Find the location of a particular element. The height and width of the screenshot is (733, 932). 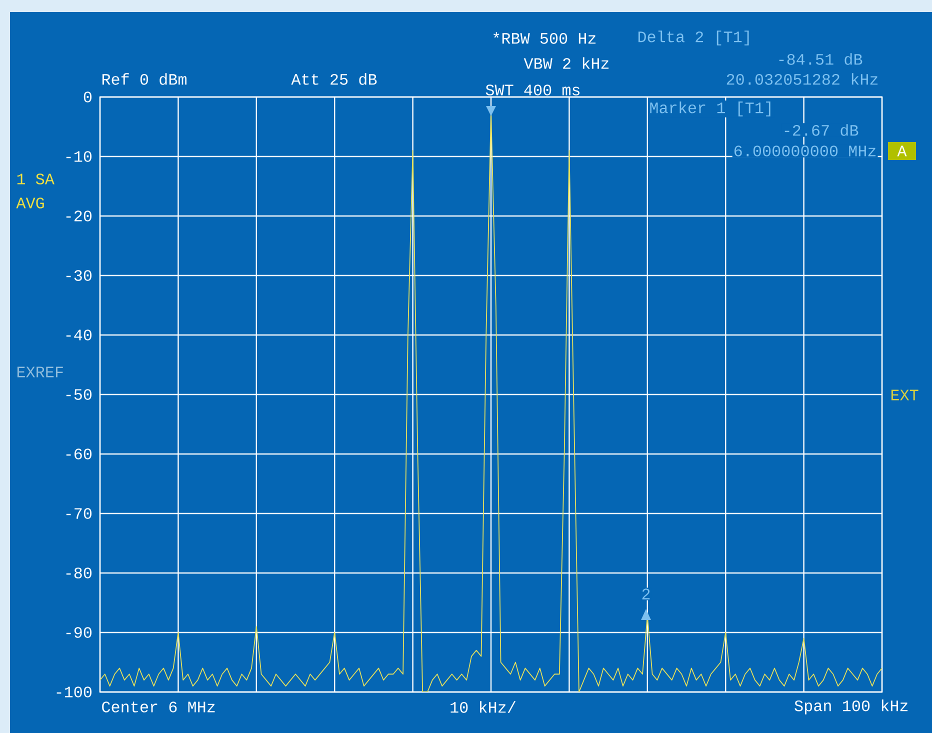

y-tick-label: -20 is located at coordinates (79, 216).